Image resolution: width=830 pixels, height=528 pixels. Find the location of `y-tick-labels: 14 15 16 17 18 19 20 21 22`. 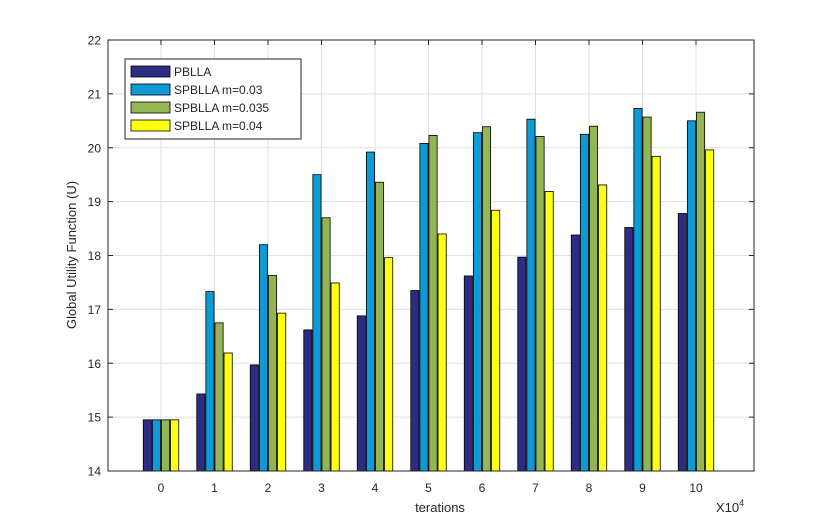

y-tick-labels: 14 15 16 17 18 19 20 21 22 is located at coordinates (95, 256).